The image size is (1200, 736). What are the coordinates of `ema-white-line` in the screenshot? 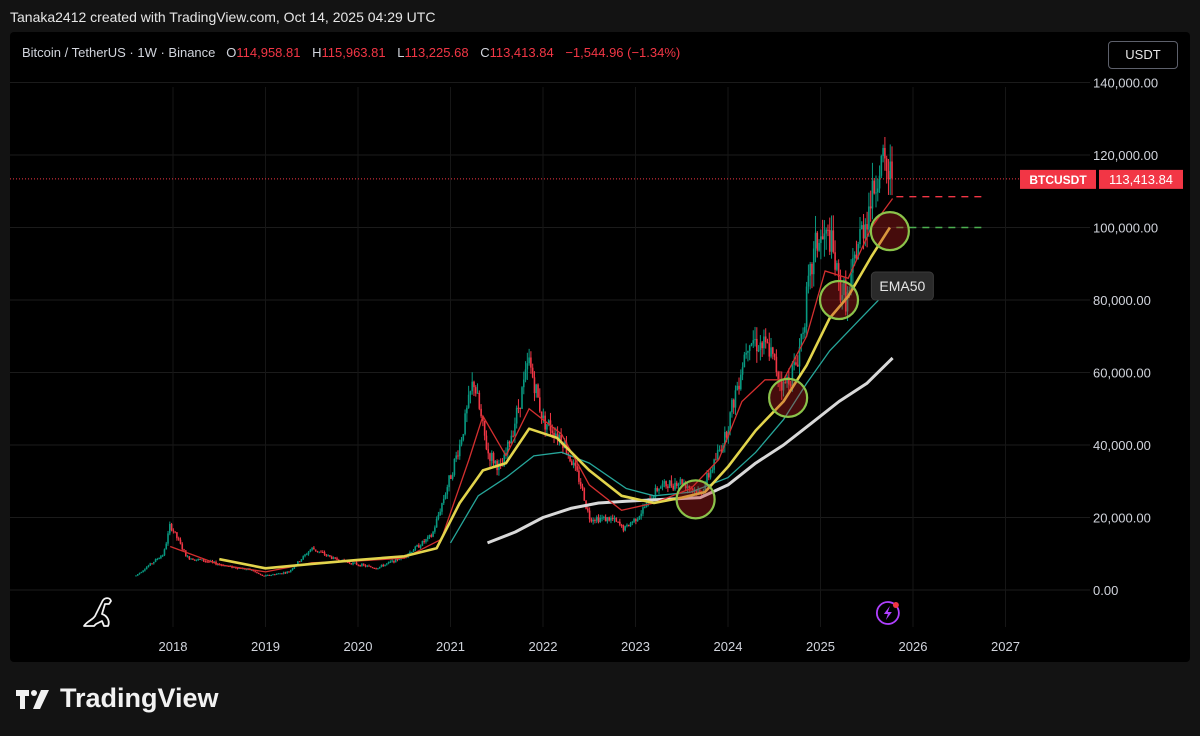 It's located at (690, 450).